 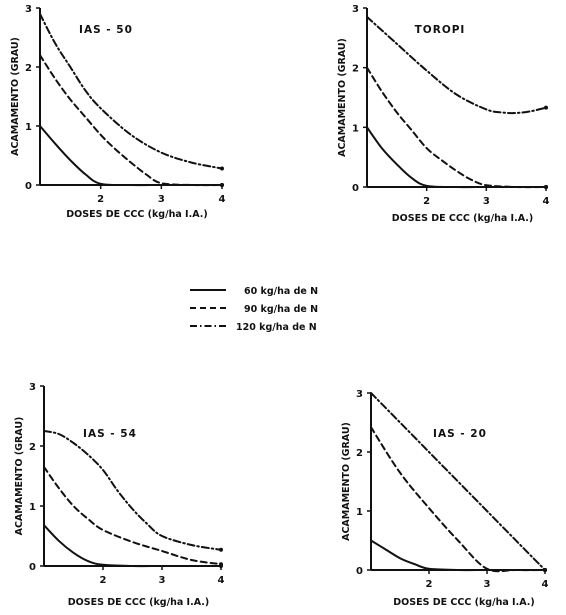 I want to click on panel-title: IAS - 50, so click(x=106, y=30).